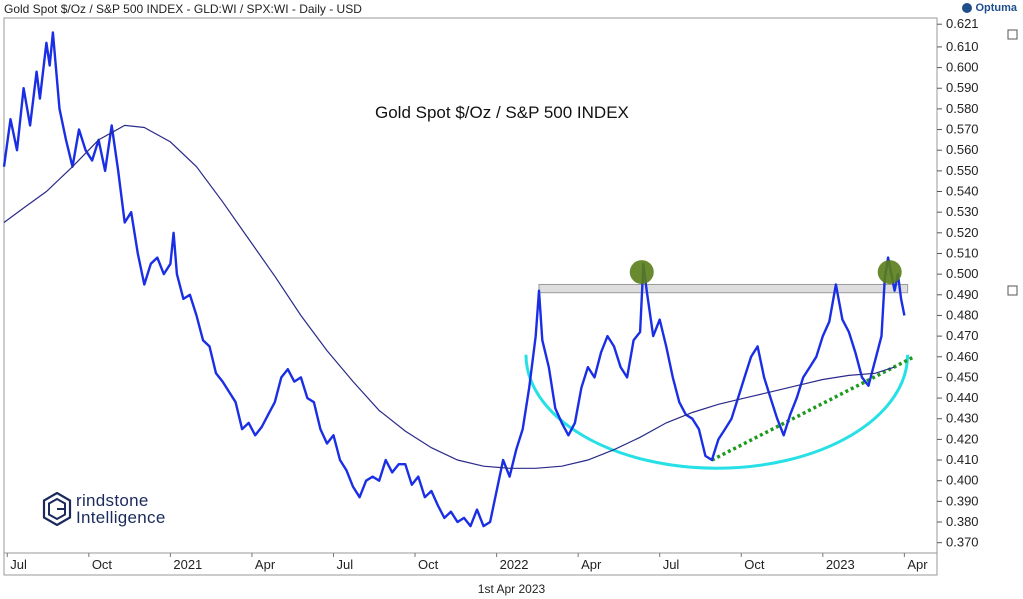 The width and height of the screenshot is (1023, 599). What do you see at coordinates (996, 8) in the screenshot?
I see `brand-name: Optuma` at bounding box center [996, 8].